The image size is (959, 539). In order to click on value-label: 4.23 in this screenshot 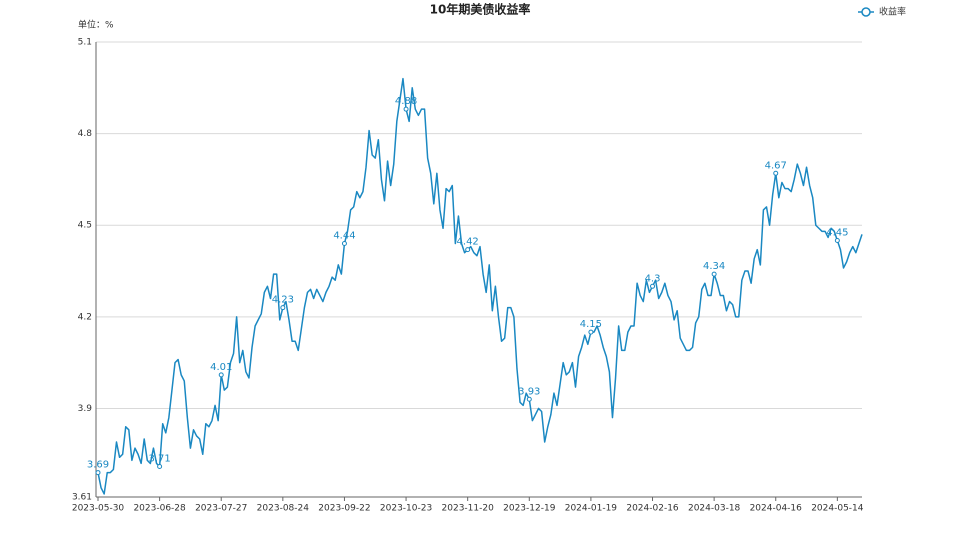, I will do `click(283, 300)`.